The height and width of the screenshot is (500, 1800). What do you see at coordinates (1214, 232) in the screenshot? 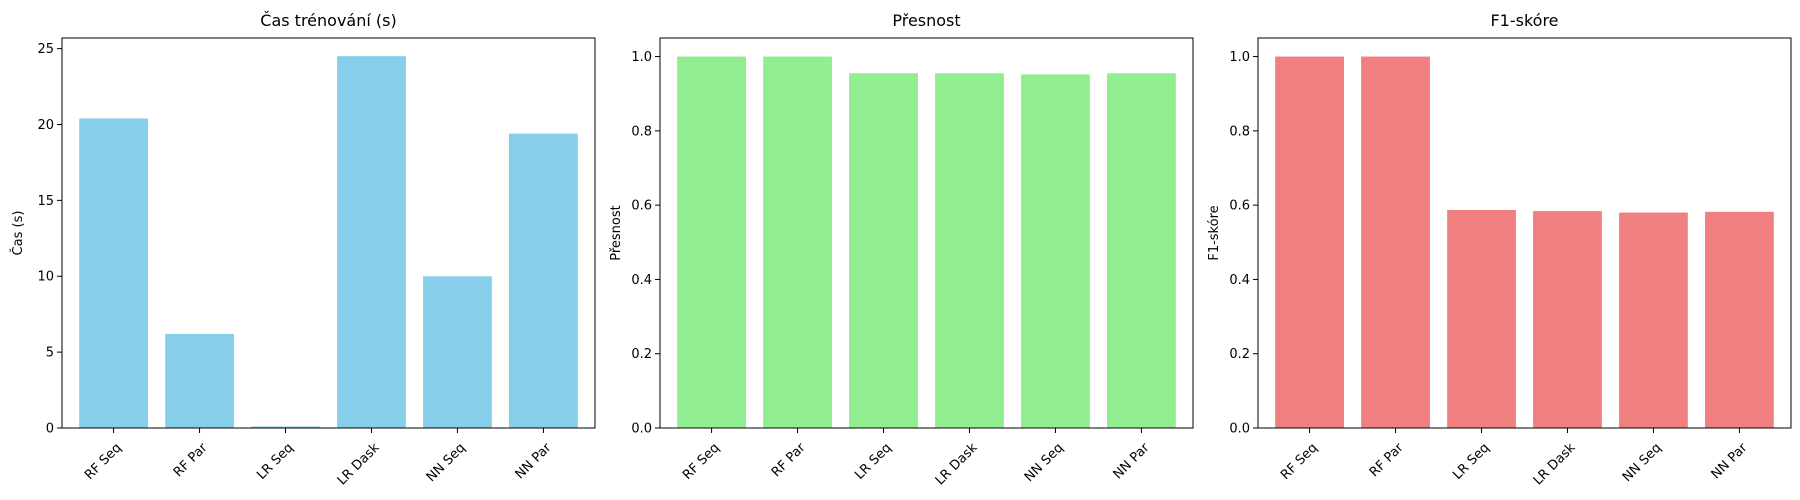
I see `y-axis-label: F1-skóre` at bounding box center [1214, 232].